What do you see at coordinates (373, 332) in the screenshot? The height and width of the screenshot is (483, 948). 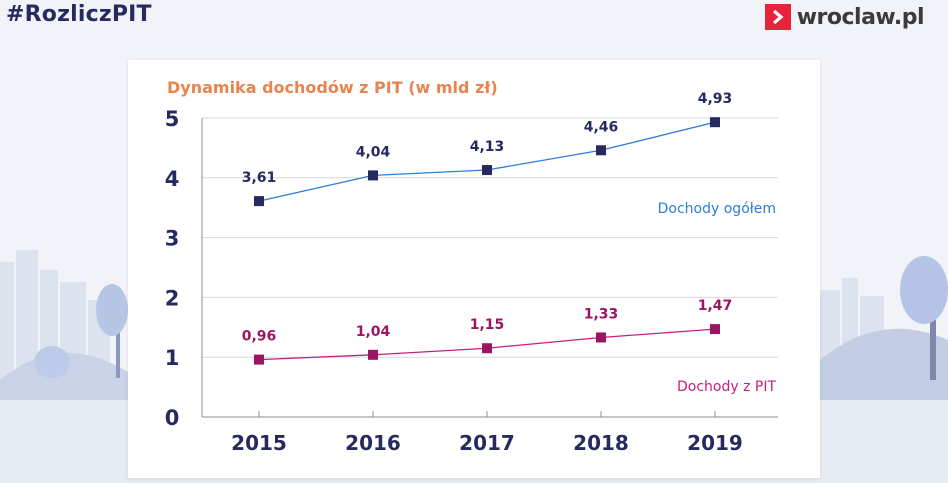 I see `data-label: 1,04` at bounding box center [373, 332].